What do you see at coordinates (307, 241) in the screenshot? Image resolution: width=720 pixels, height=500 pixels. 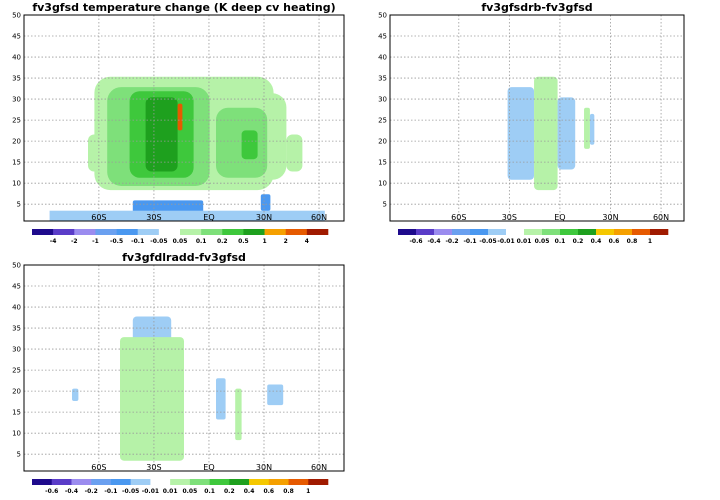 I see `colorbar-label: 4` at bounding box center [307, 241].